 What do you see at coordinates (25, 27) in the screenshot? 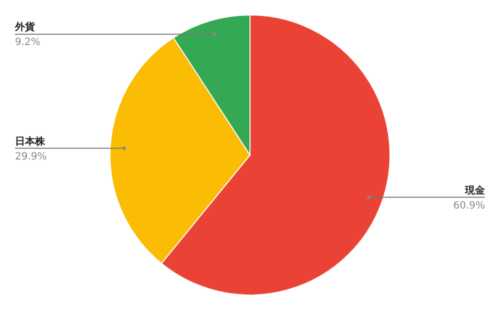
I see `slice-label: 外貨` at bounding box center [25, 27].